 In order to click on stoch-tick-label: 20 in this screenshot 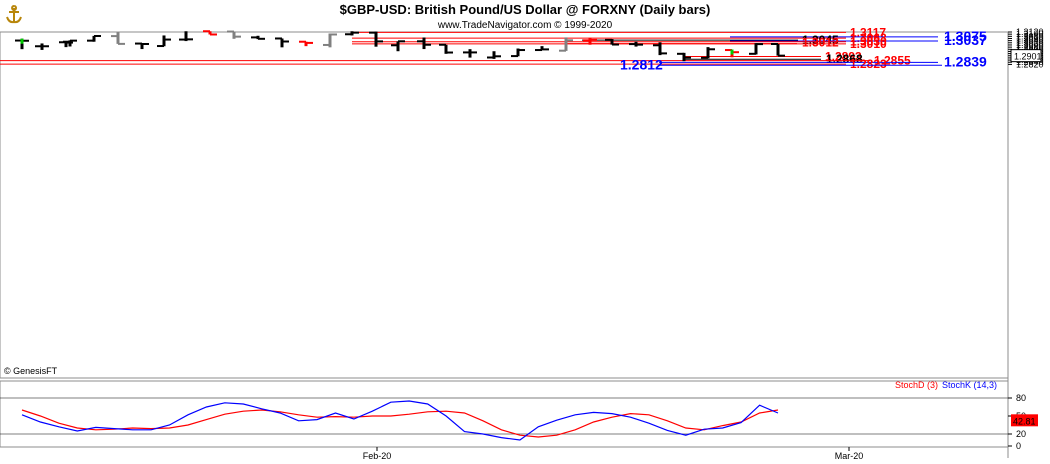, I will do `click(1021, 434)`.